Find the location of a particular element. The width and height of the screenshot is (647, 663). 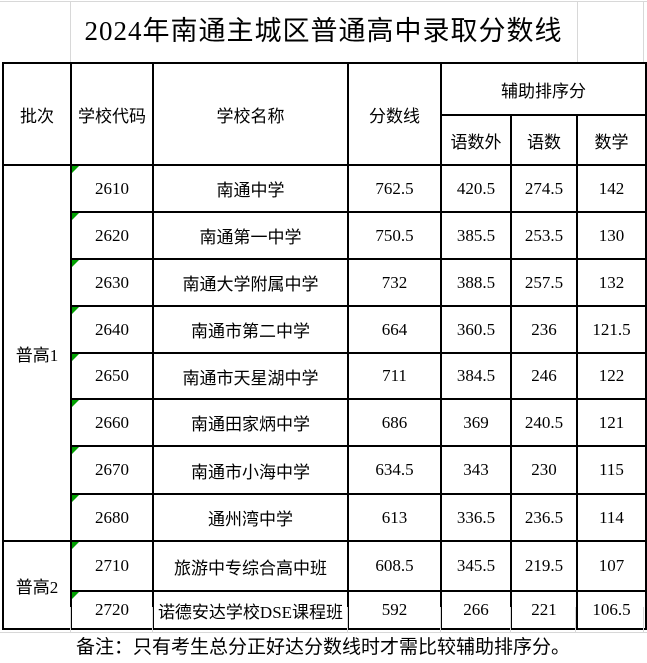

school-code: 2650 is located at coordinates (112, 375).